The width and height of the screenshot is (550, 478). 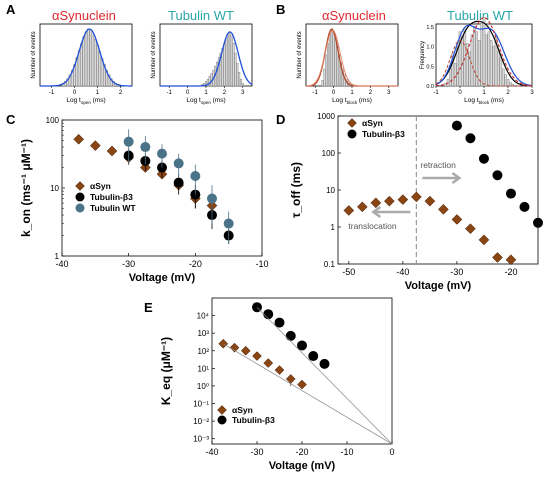 What do you see at coordinates (154, 54) in the screenshot?
I see `y-axis-label: Number of events` at bounding box center [154, 54].